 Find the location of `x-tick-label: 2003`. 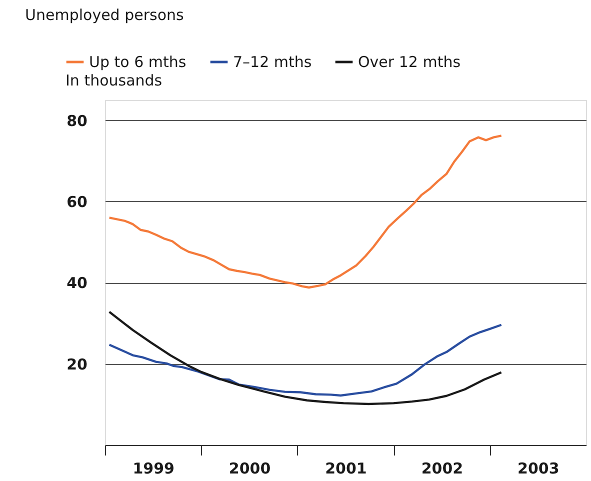

x-tick-label: 2003 is located at coordinates (539, 469).